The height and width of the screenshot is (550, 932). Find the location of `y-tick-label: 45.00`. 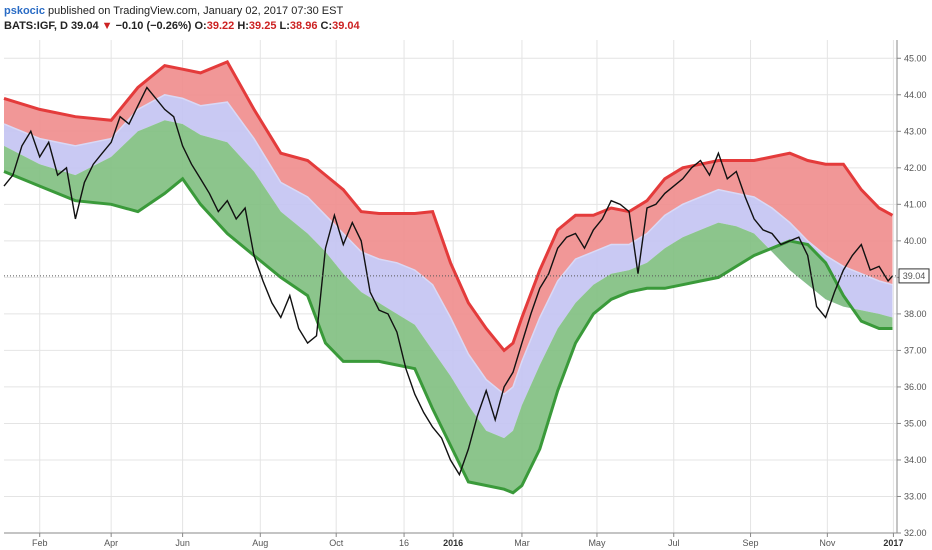

y-tick-label: 45.00 is located at coordinates (915, 58).